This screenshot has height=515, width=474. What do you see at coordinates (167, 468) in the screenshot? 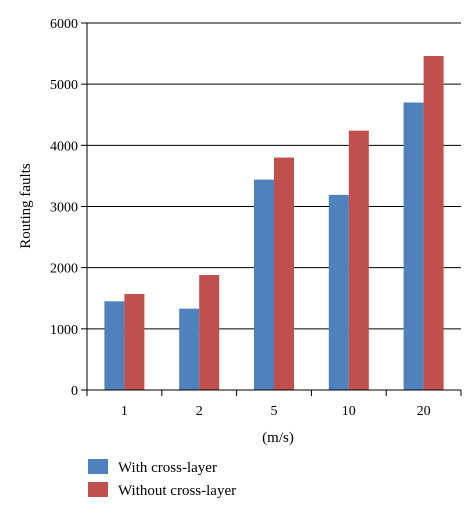
I see `legend-label: With cross-layer` at bounding box center [167, 468].